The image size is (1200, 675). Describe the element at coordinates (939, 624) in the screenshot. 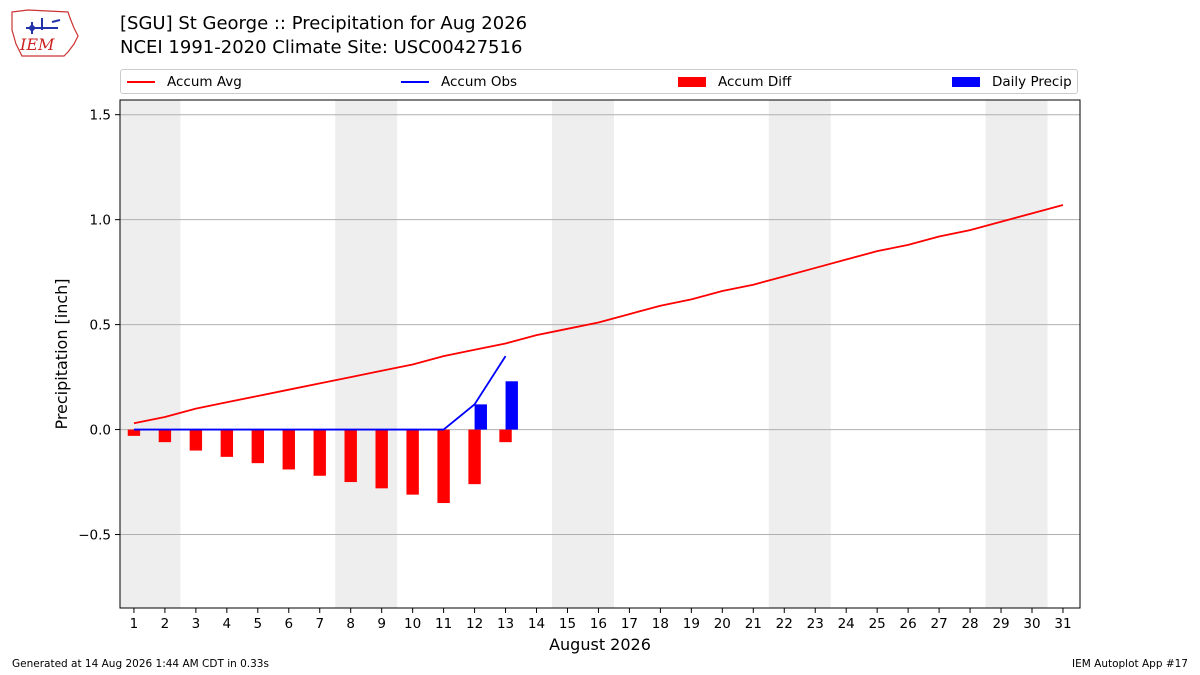

I see `x-tick-label: 27` at that location.